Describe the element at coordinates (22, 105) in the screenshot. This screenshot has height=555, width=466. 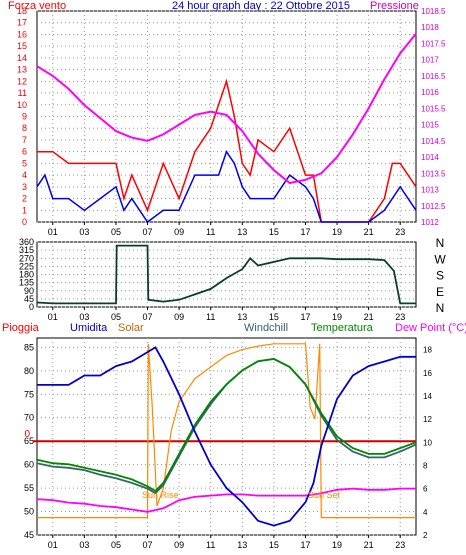
I see `y-left-tick-label: 10` at that location.